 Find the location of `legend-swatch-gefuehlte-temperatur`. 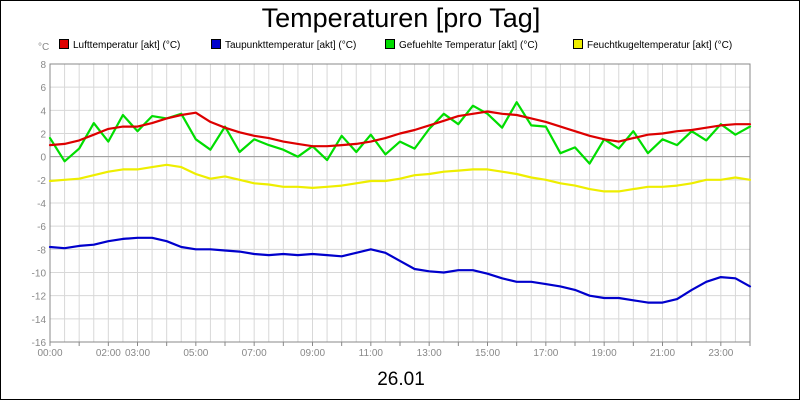

legend-swatch-gefuehlte-temperatur is located at coordinates (390, 44).